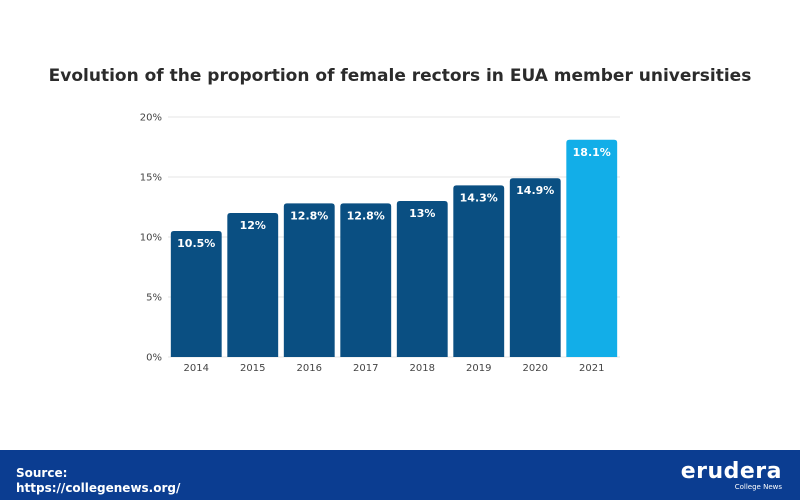 Image resolution: width=800 pixels, height=500 pixels. I want to click on erudera-logo: erudera College News, so click(731, 475).